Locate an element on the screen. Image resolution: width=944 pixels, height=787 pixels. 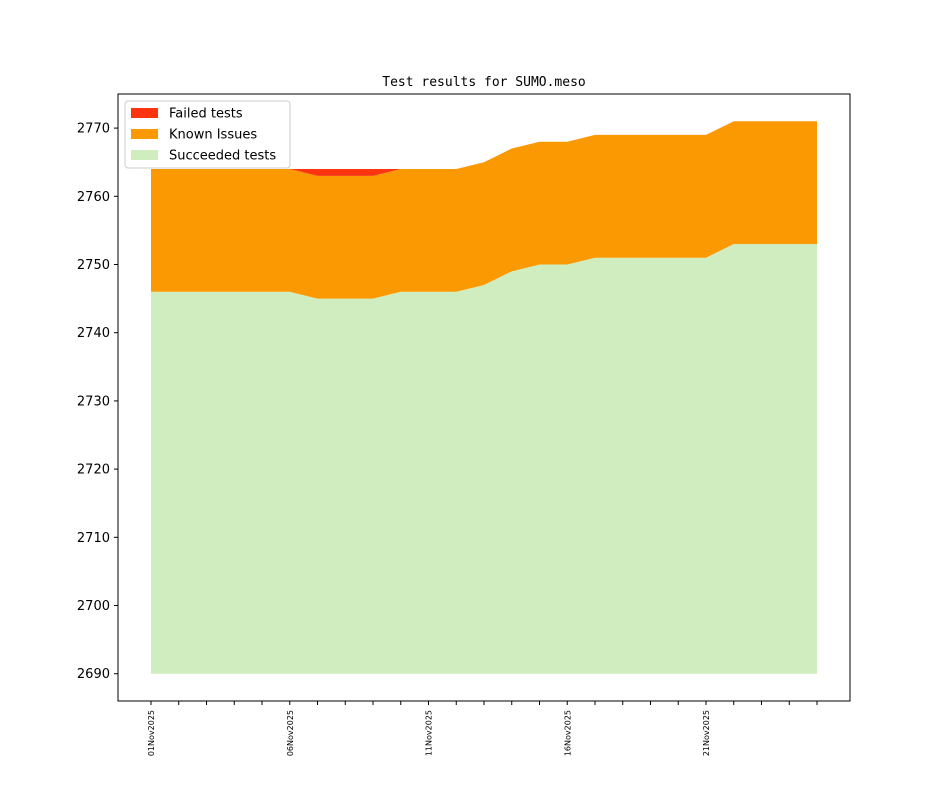
y-tick-label: 2760 is located at coordinates (93, 197).